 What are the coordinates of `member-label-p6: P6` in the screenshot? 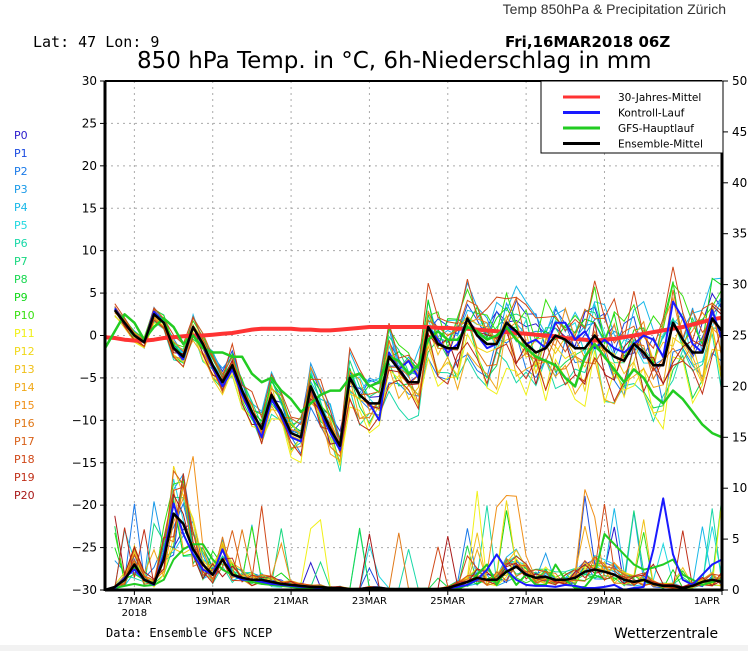 It's located at (21, 243).